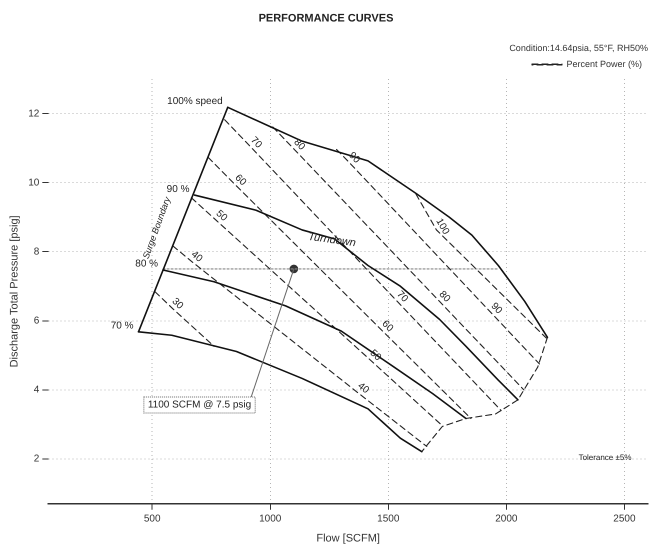  What do you see at coordinates (34, 114) in the screenshot?
I see `y-tick-label: 12` at bounding box center [34, 114].